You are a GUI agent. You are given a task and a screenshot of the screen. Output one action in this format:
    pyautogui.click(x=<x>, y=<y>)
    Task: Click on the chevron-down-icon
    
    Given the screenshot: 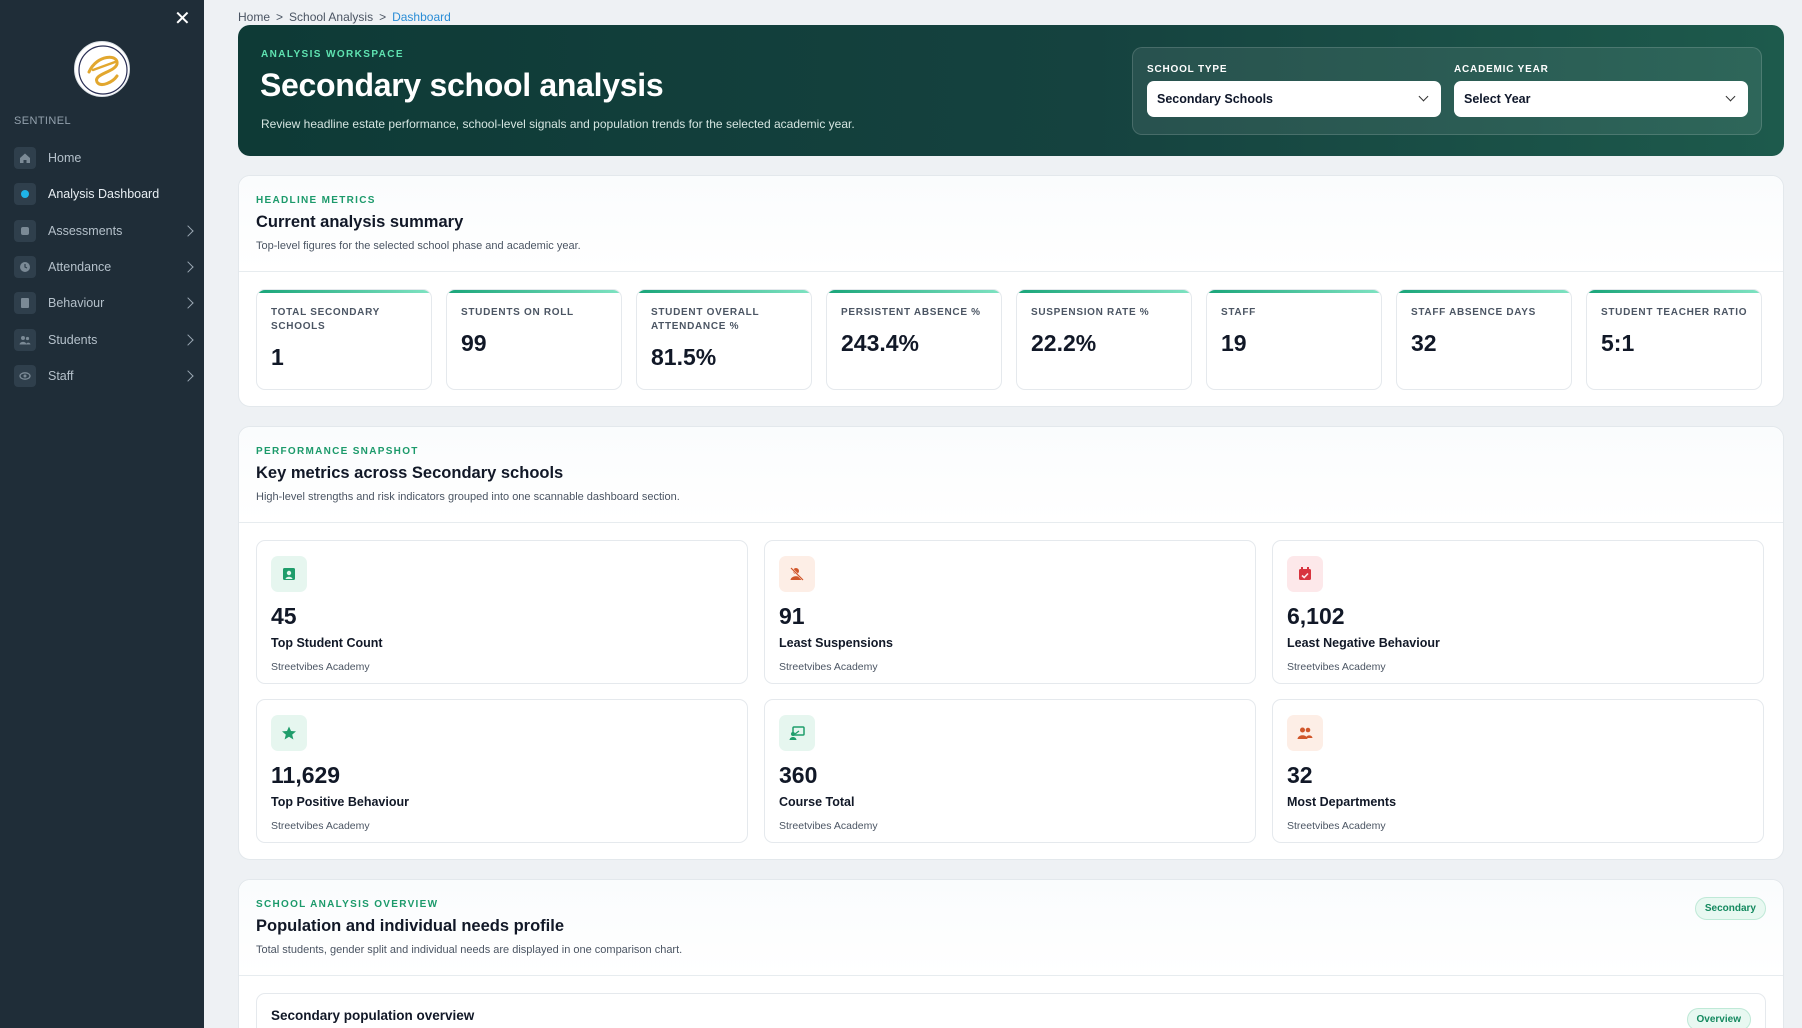 What is the action you would take?
    pyautogui.click(x=1730, y=96)
    